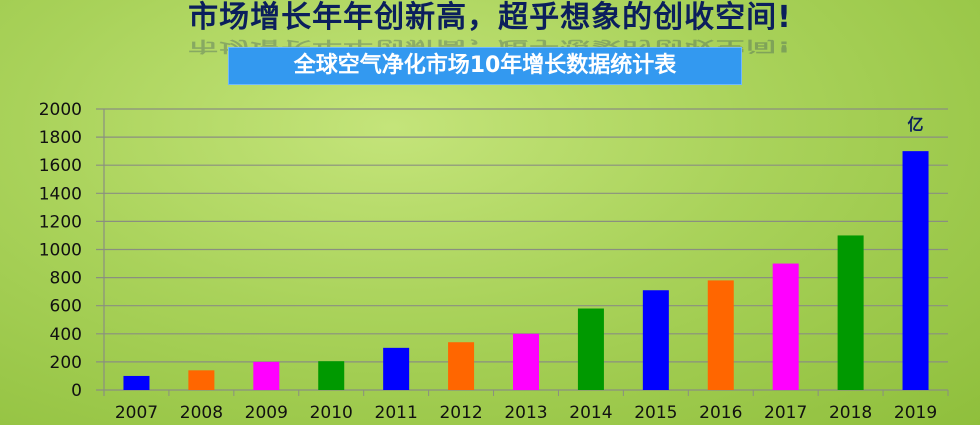  Describe the element at coordinates (331, 413) in the screenshot. I see `x-tick-label: 2010` at that location.